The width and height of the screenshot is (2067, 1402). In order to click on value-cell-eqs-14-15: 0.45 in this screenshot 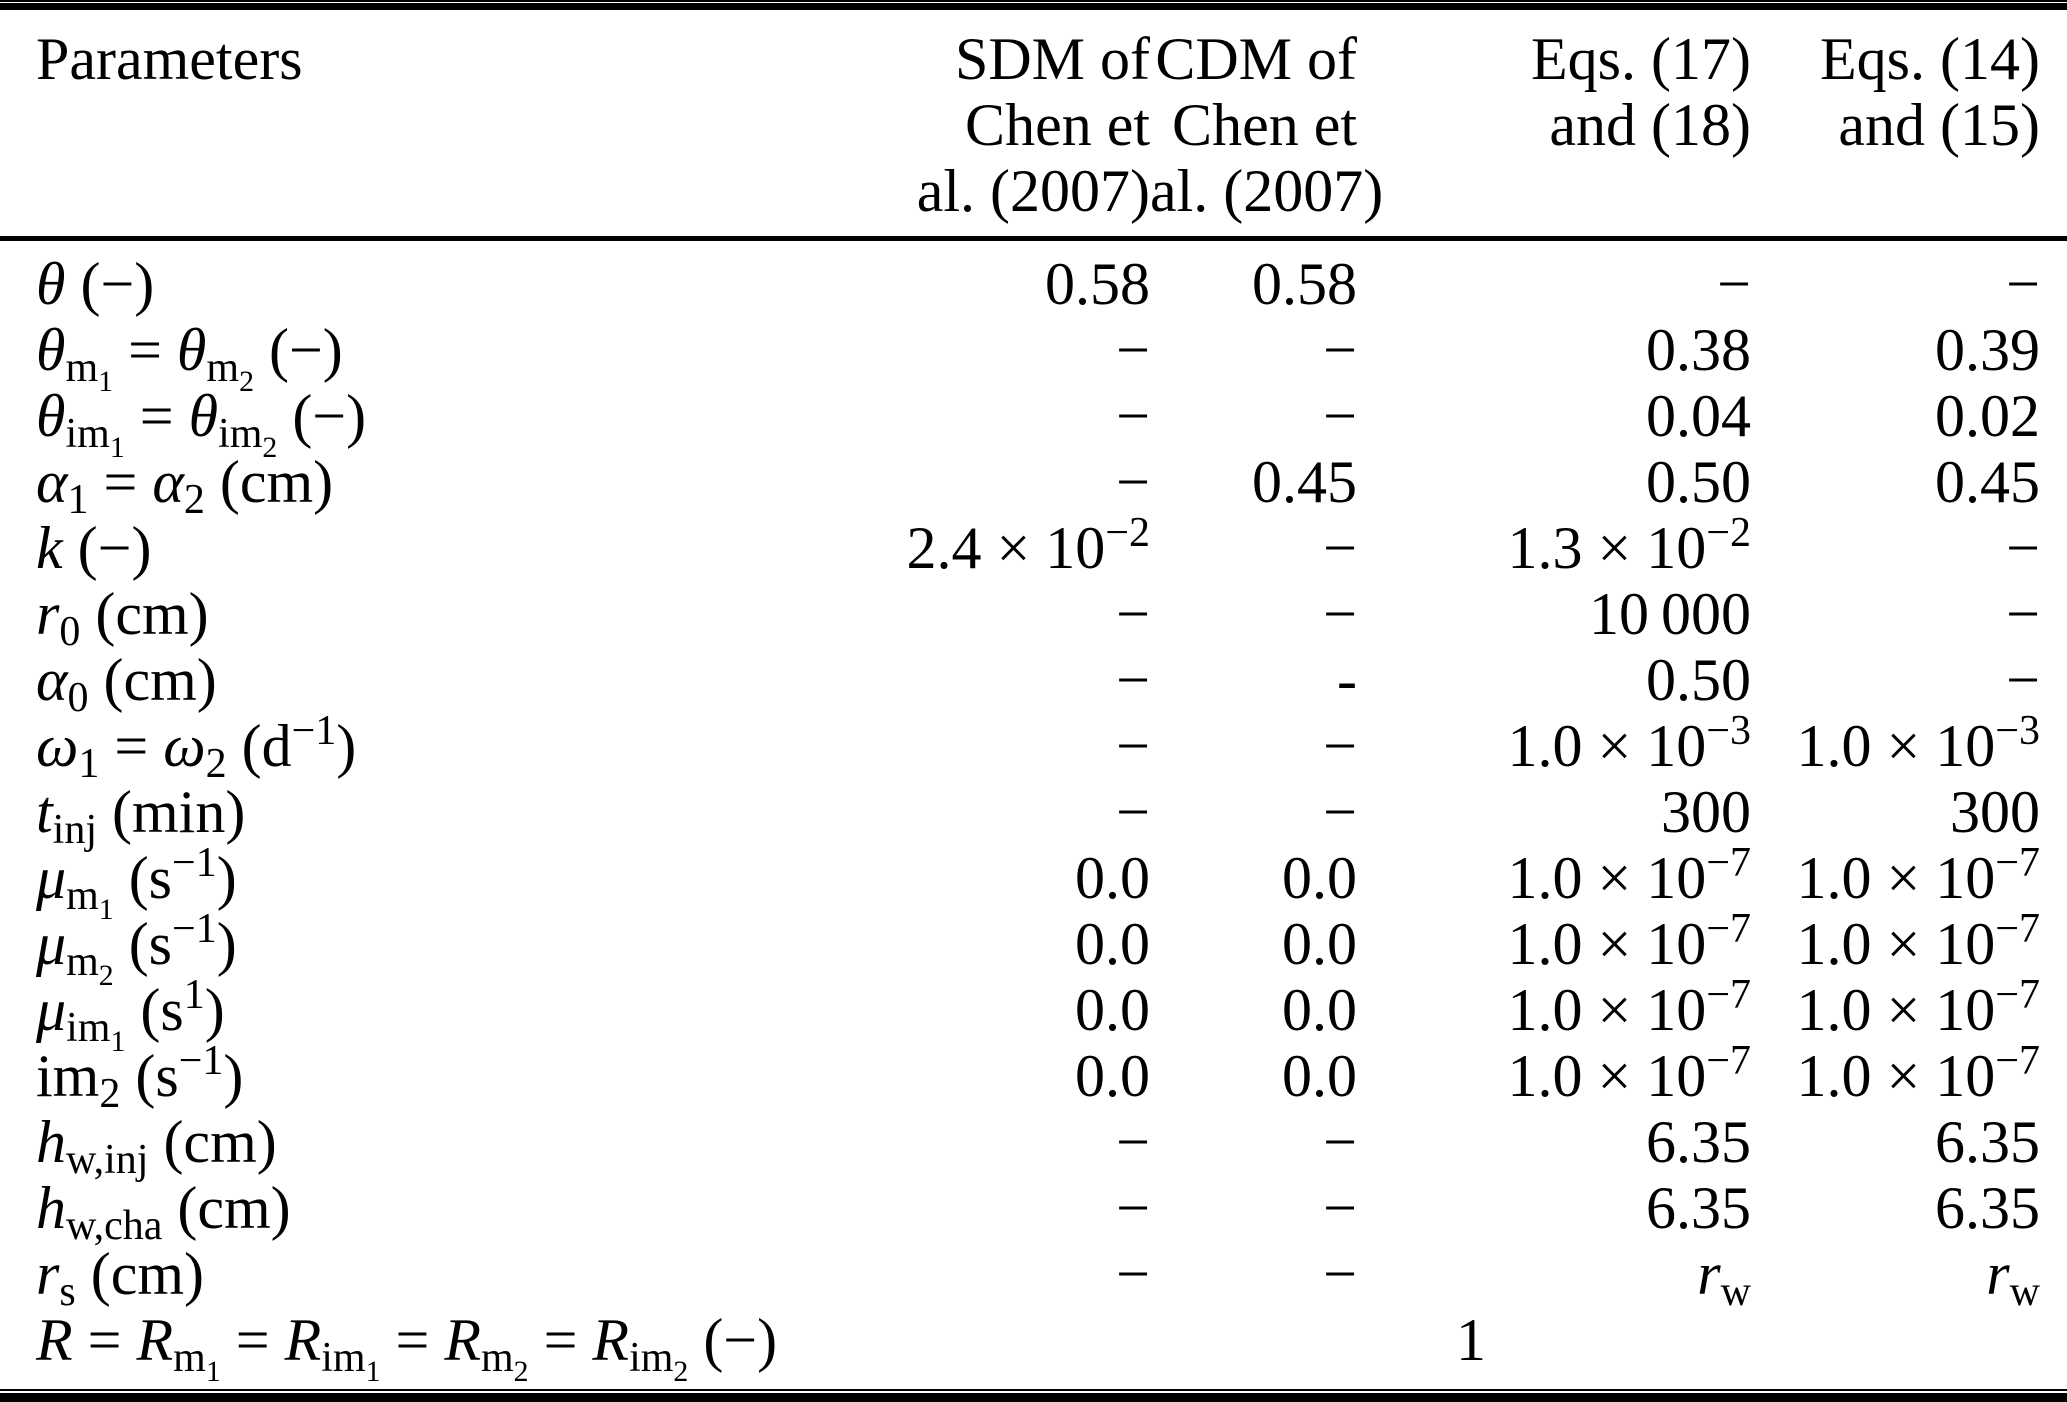, I will do `click(1987, 482)`.